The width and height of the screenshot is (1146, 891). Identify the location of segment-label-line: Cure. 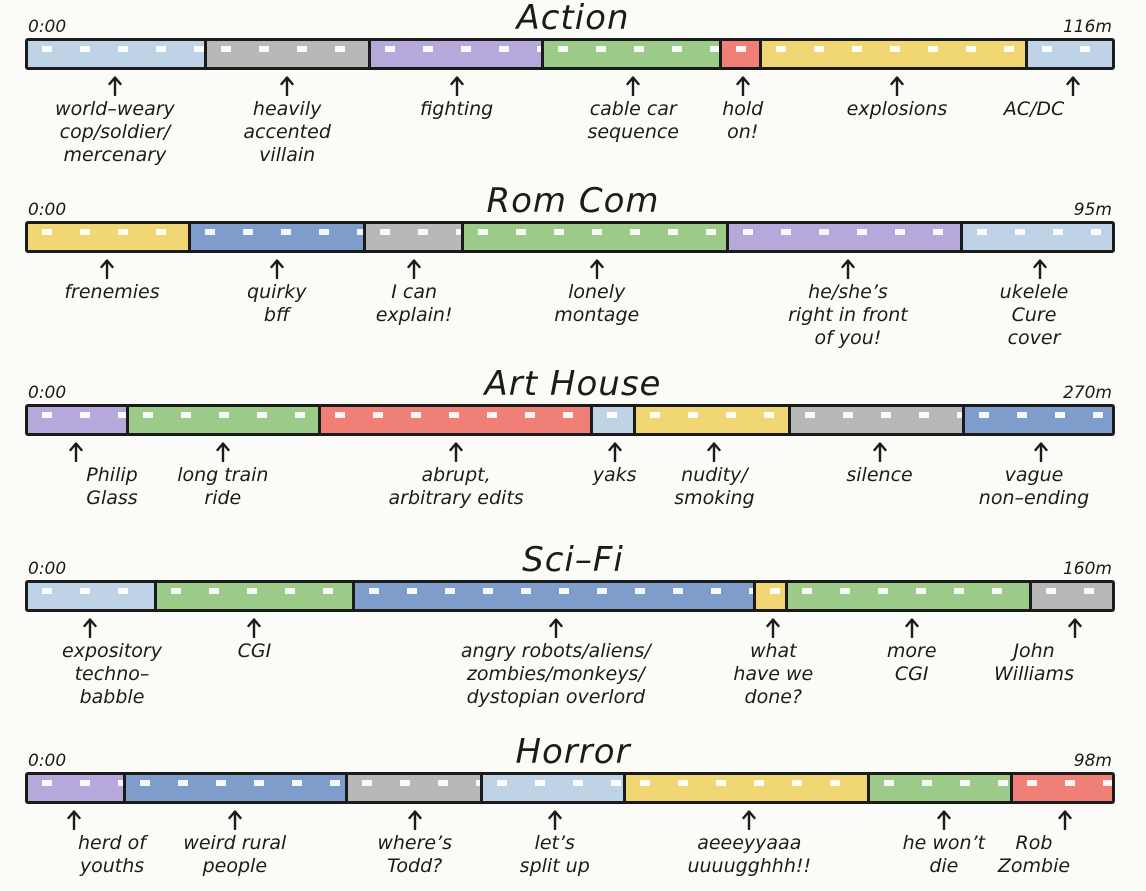
(1034, 315).